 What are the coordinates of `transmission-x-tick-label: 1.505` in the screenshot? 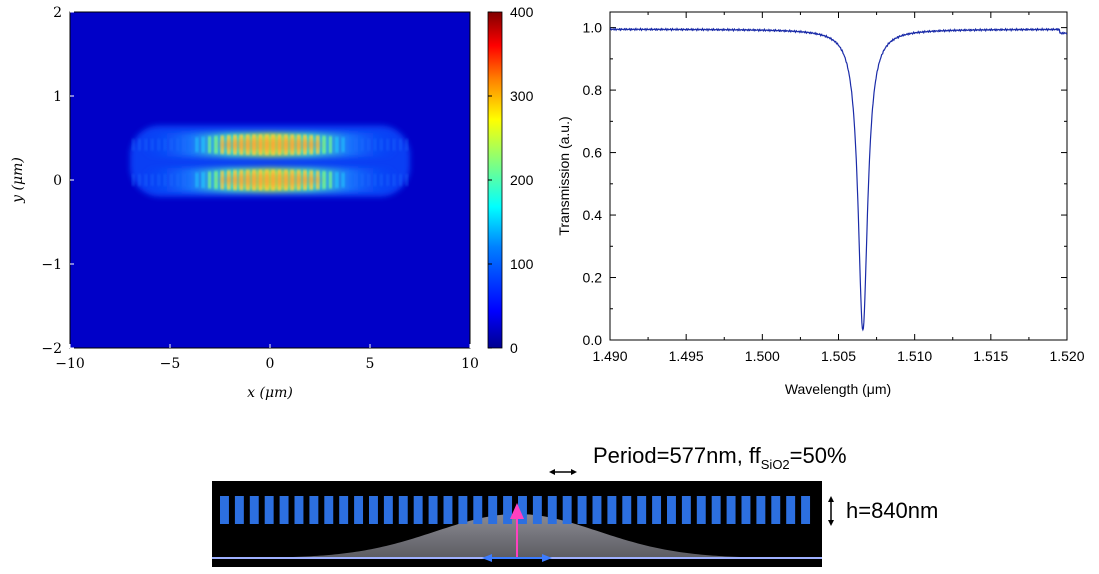 It's located at (838, 356).